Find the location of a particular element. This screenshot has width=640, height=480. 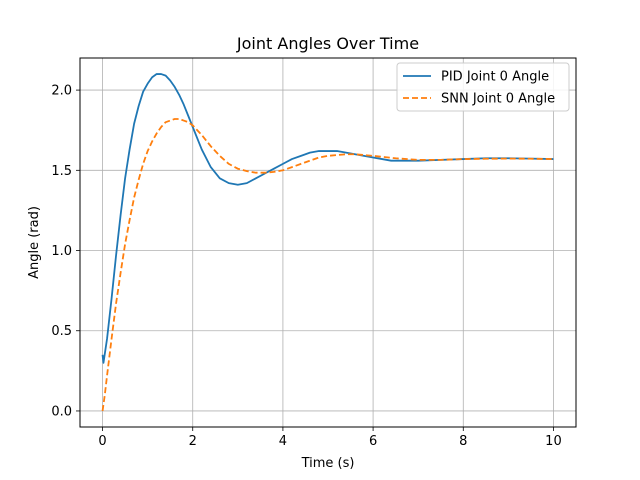

x-axis-label: Time (s) is located at coordinates (328, 463).